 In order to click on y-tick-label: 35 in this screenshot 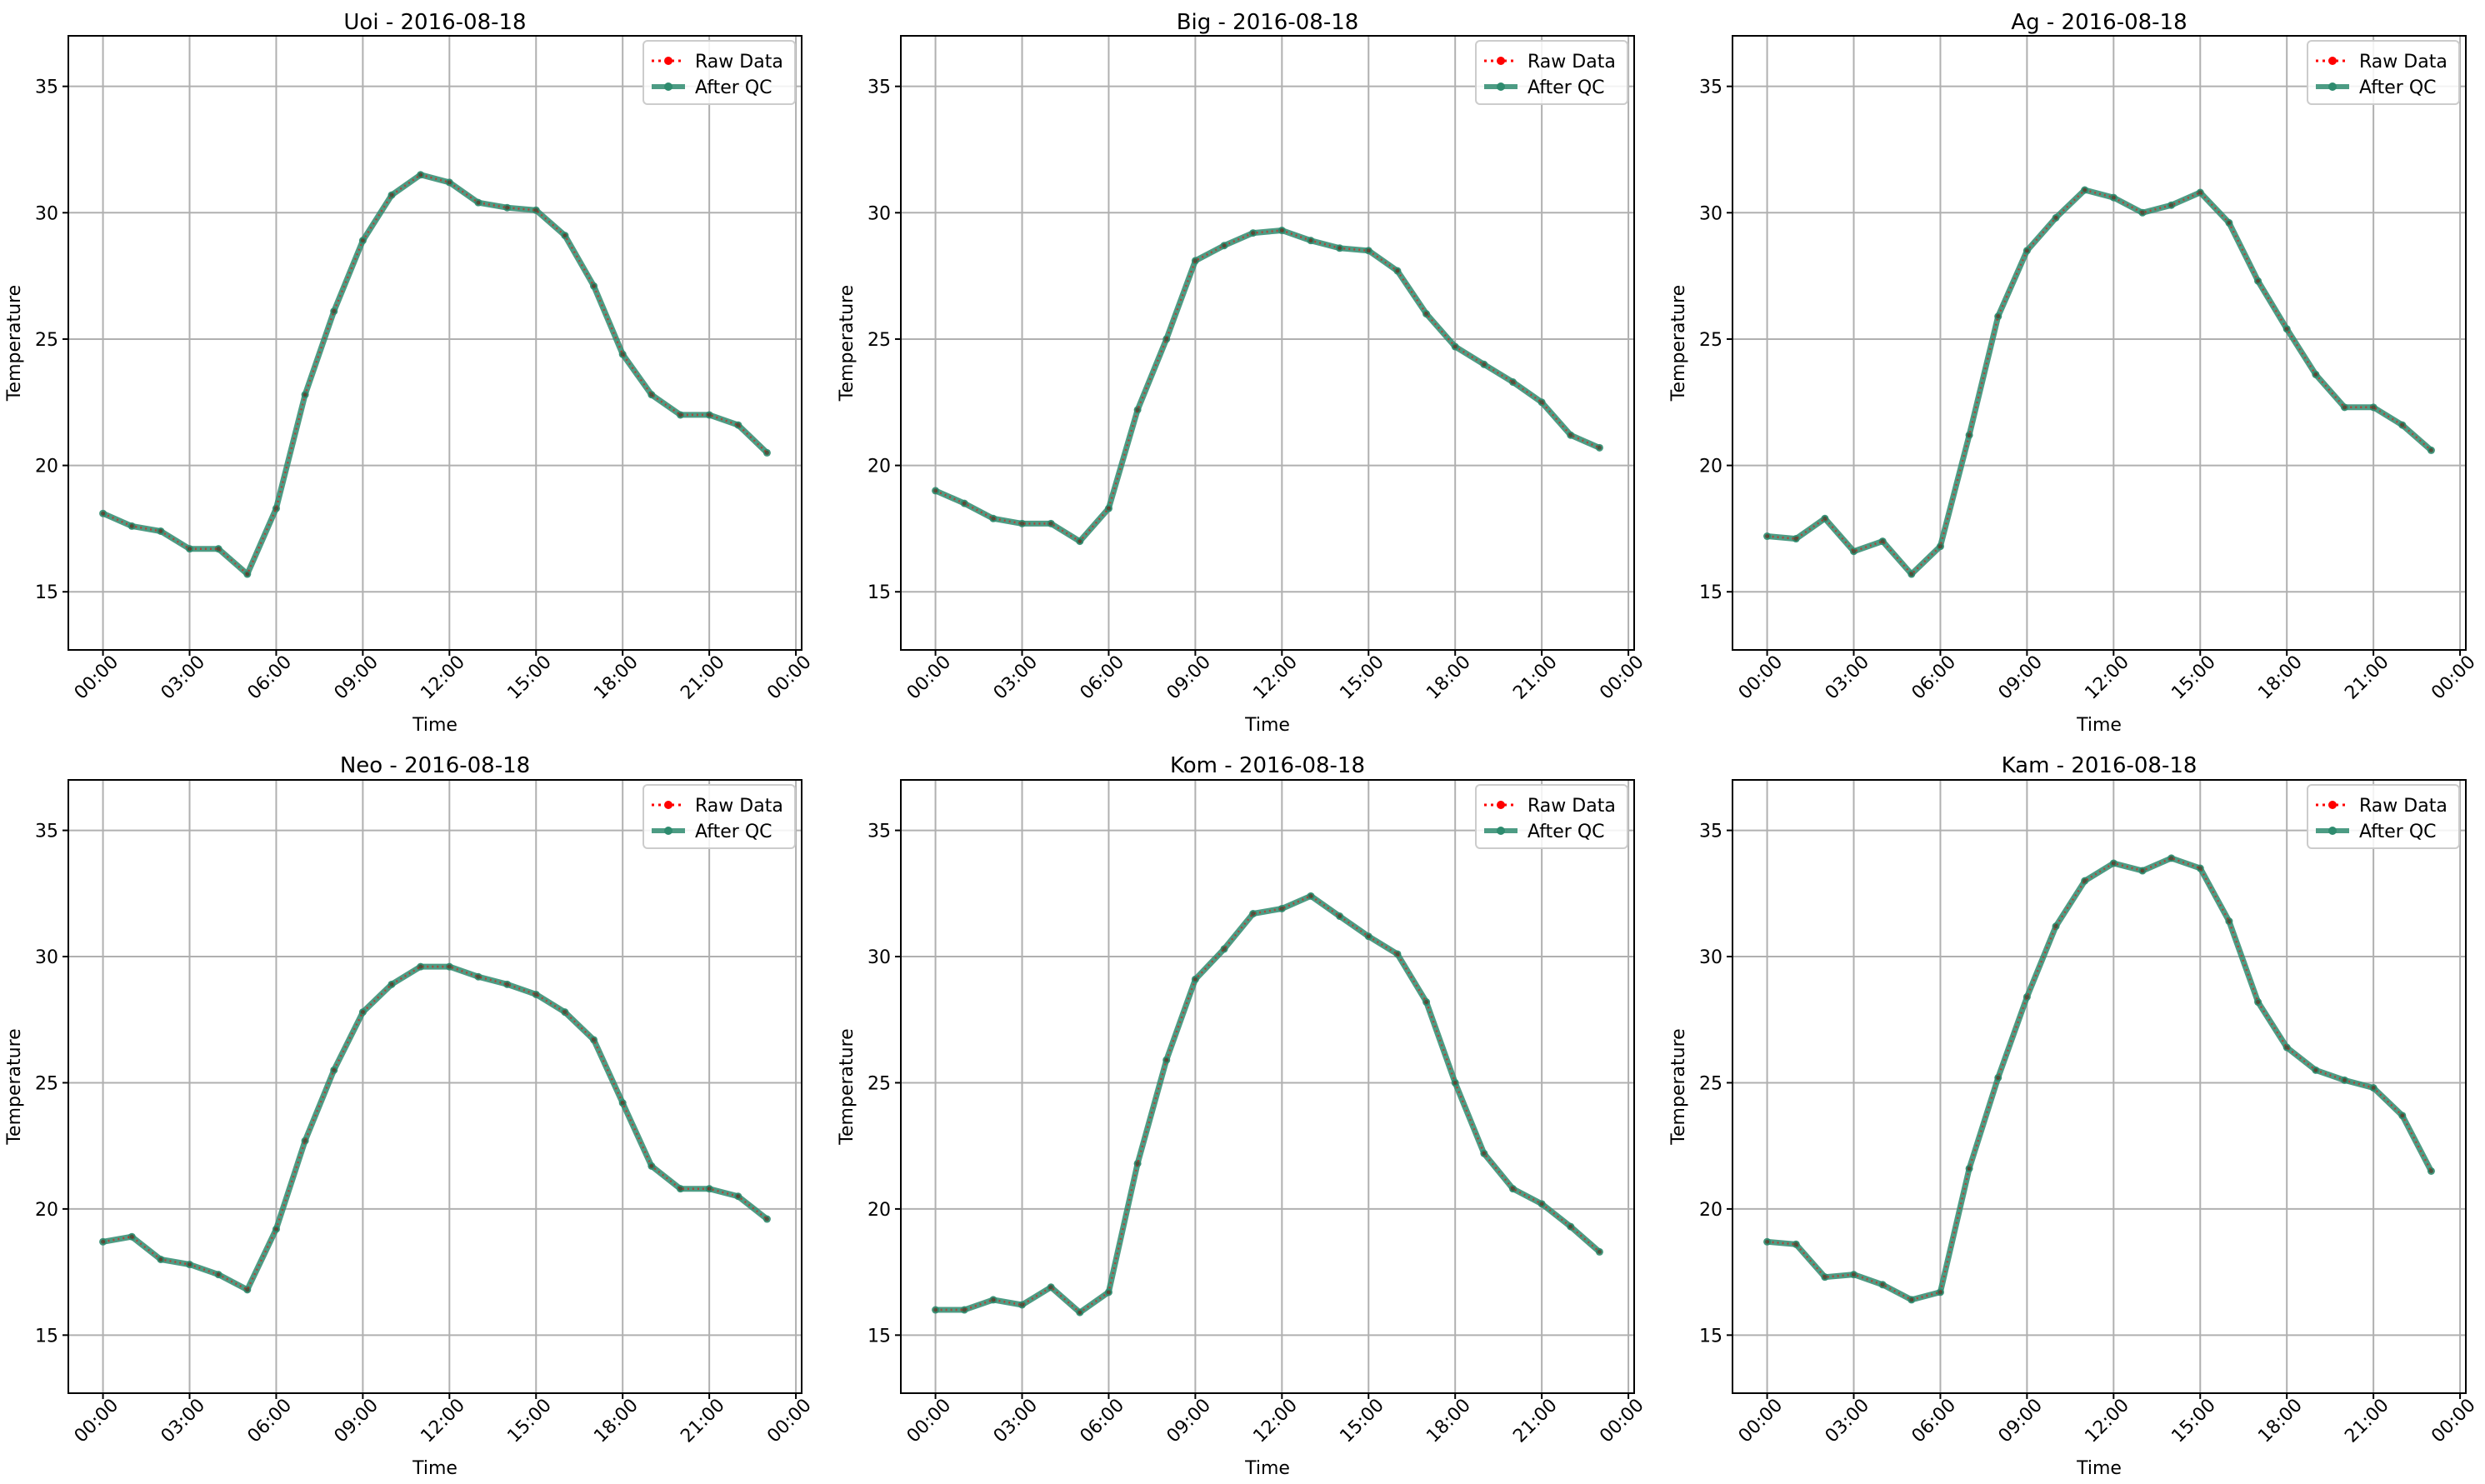, I will do `click(46, 87)`.